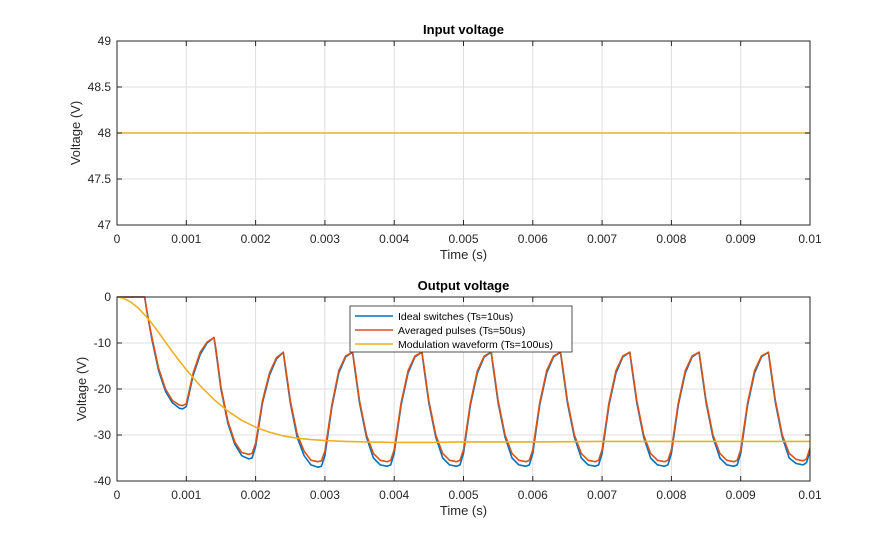  Describe the element at coordinates (463, 29) in the screenshot. I see `chart-title: Input voltage` at that location.